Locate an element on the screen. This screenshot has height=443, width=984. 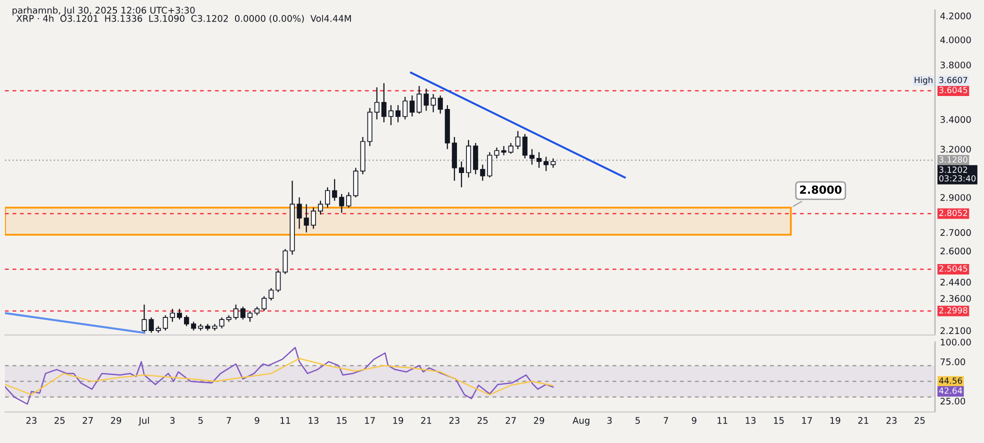
y-tick-label: 2.4400 is located at coordinates (955, 282).